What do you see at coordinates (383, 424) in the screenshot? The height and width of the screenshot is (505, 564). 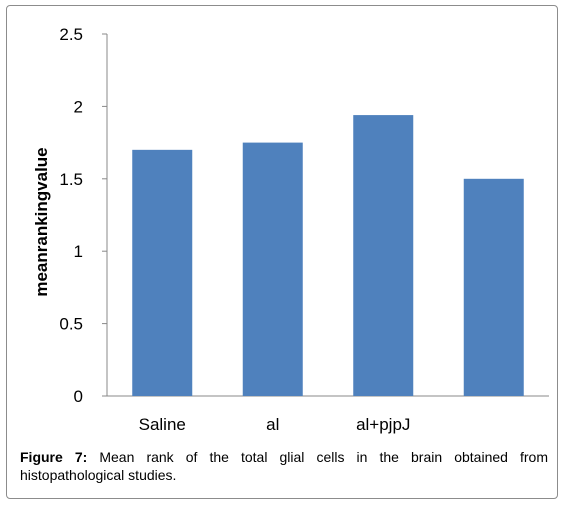 I see `x-tick-label: al+pjpJ` at bounding box center [383, 424].